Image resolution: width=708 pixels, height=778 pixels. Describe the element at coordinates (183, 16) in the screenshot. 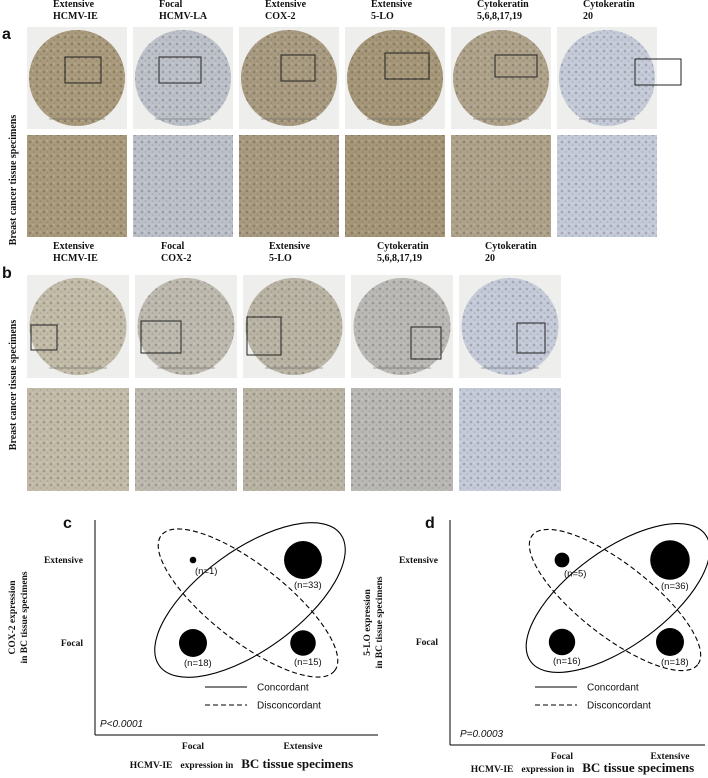

I see `column-header: HCMV-LA` at that location.